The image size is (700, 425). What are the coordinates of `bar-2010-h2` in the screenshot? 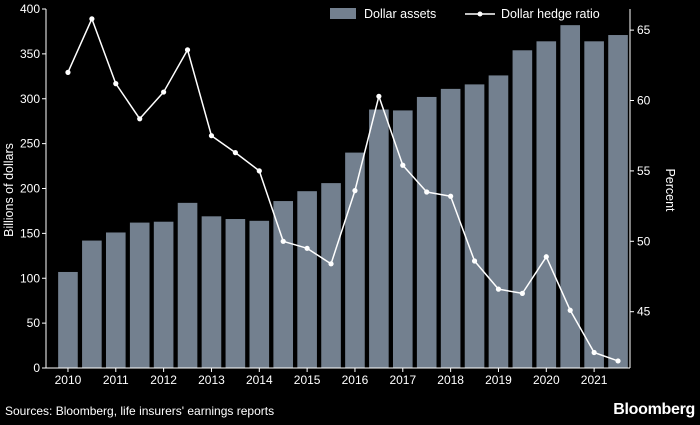 It's located at (92, 304).